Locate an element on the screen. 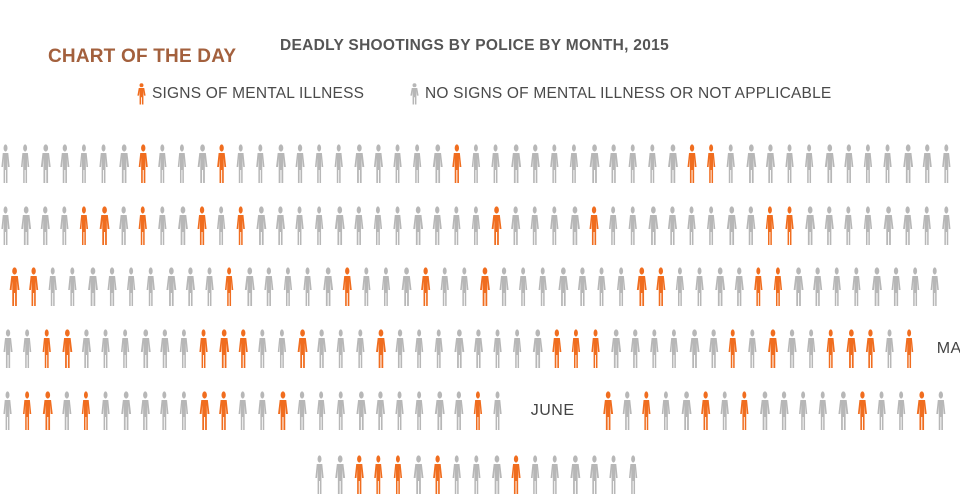 This screenshot has width=960, height=504. person-icon-gray is located at coordinates (414, 94).